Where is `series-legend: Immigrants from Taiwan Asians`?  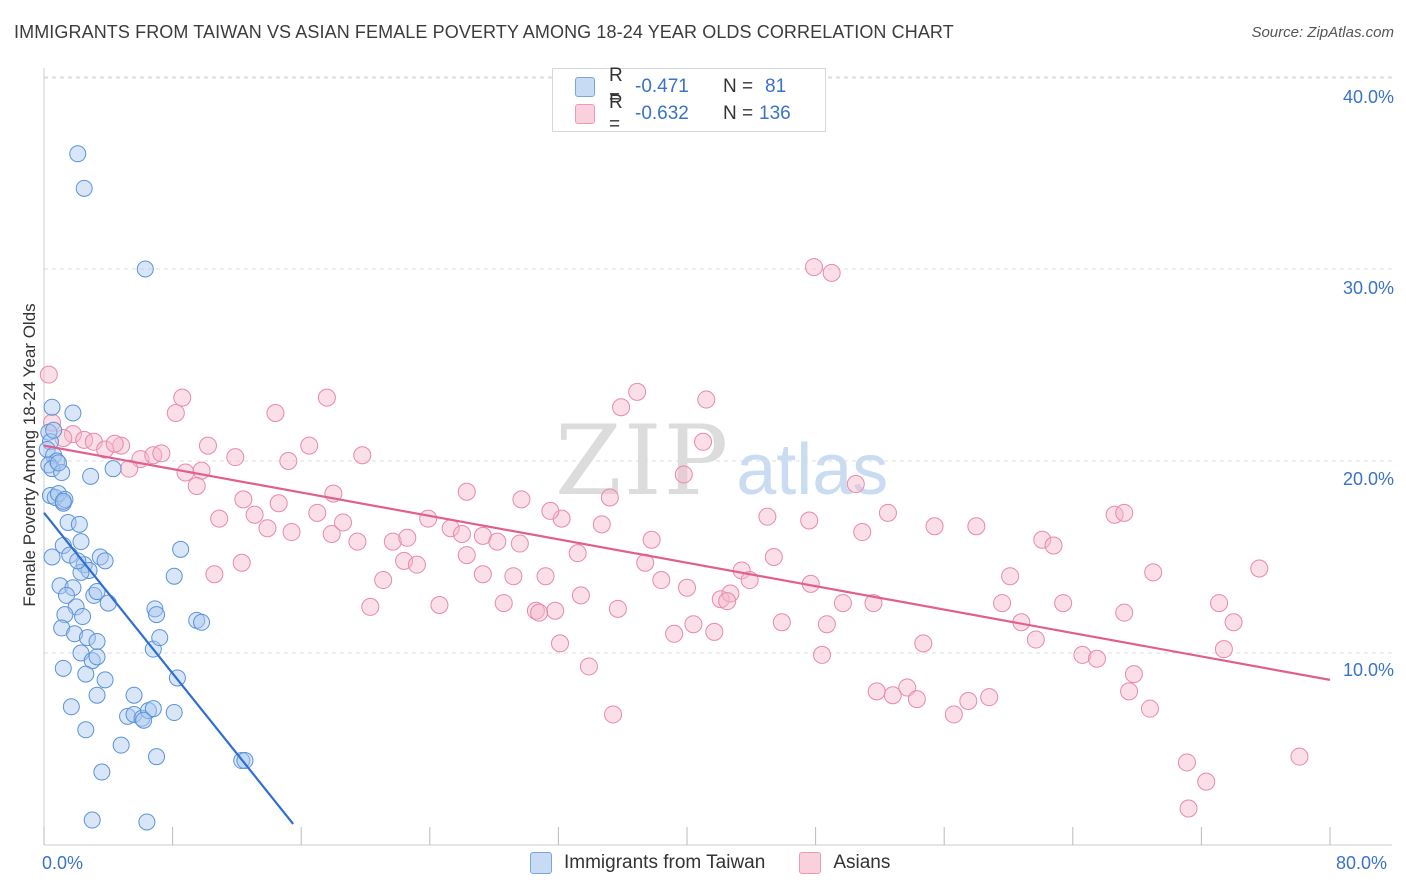
series-legend: Immigrants from Taiwan Asians is located at coordinates (727, 863).